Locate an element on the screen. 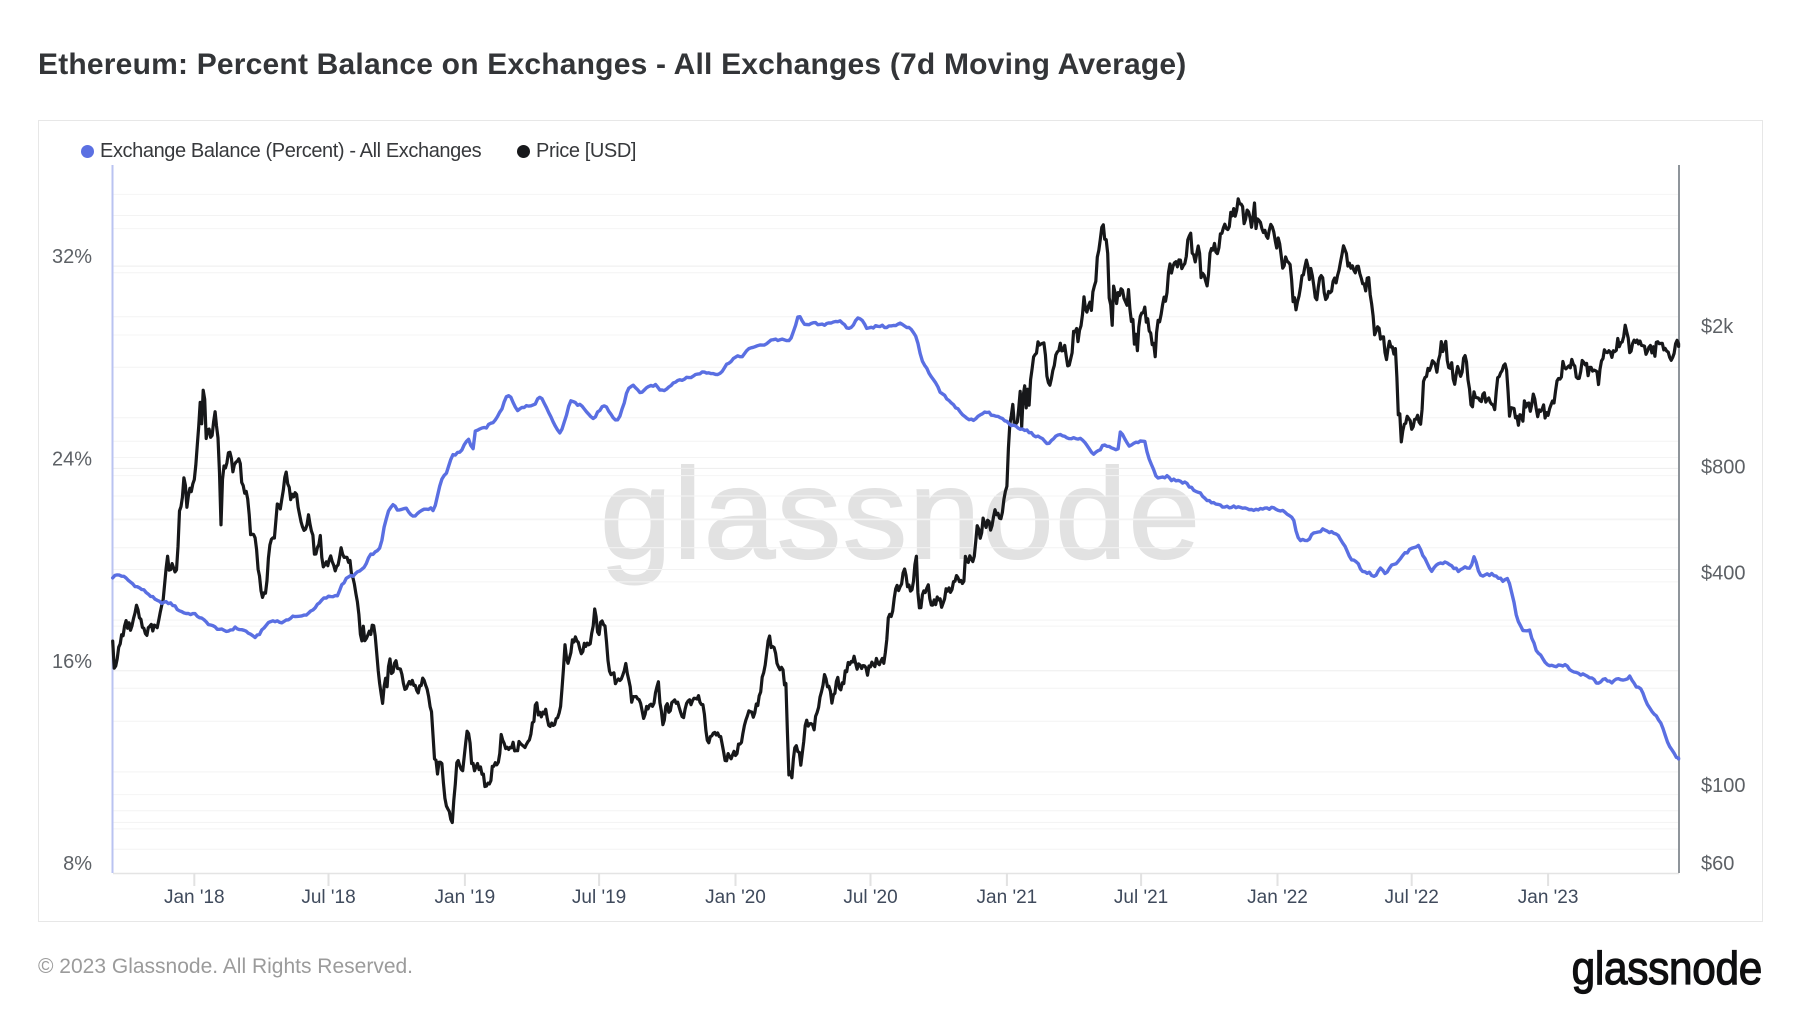  svg-text: Jan '21 is located at coordinates (1007, 897).